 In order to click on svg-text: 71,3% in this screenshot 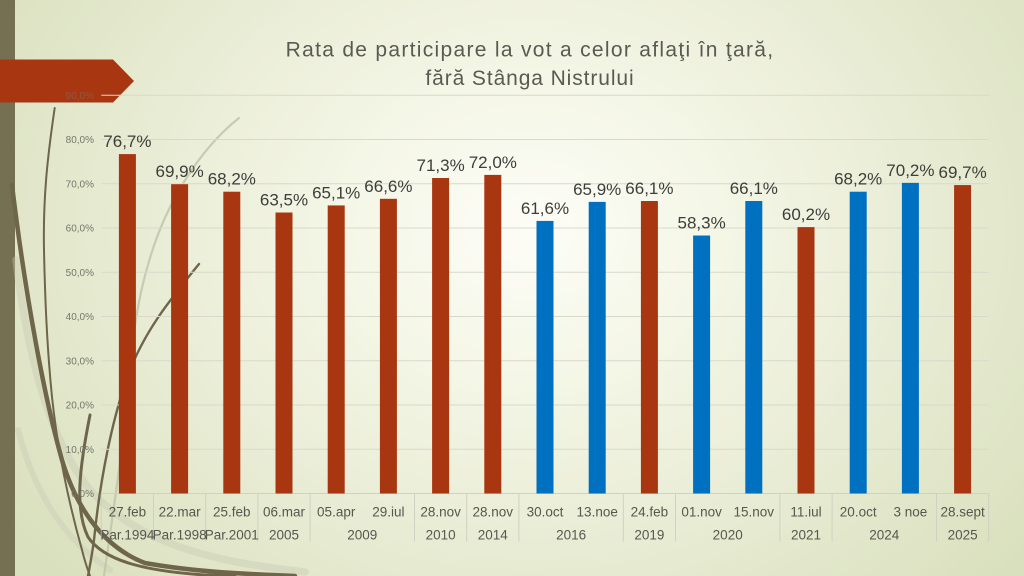, I will do `click(440, 165)`.